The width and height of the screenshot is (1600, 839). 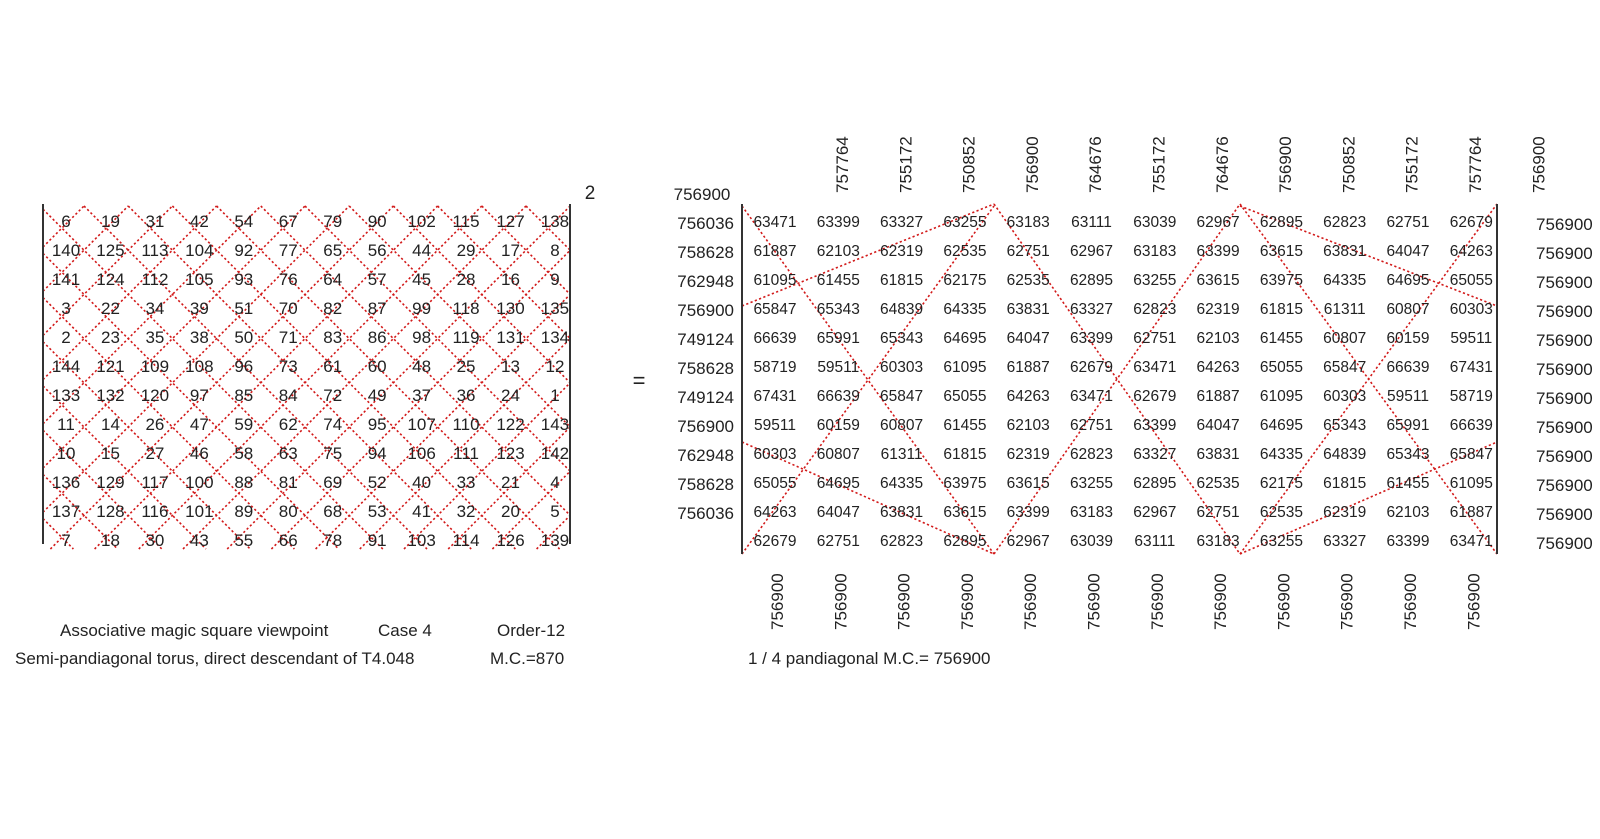 What do you see at coordinates (288, 221) in the screenshot?
I see `left-cell: 67` at bounding box center [288, 221].